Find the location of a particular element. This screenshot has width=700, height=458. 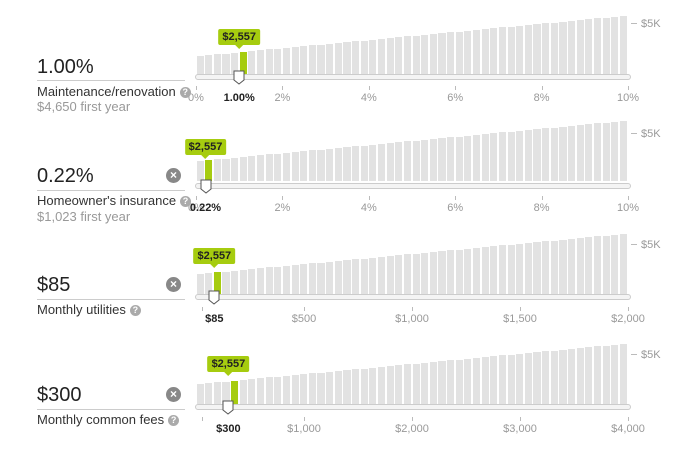

clear-x-icon: × is located at coordinates (173, 284).